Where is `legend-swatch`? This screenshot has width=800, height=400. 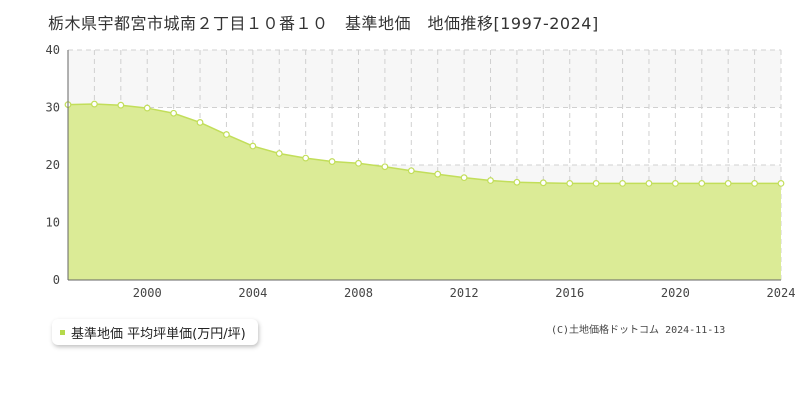 legend-swatch is located at coordinates (62, 332).